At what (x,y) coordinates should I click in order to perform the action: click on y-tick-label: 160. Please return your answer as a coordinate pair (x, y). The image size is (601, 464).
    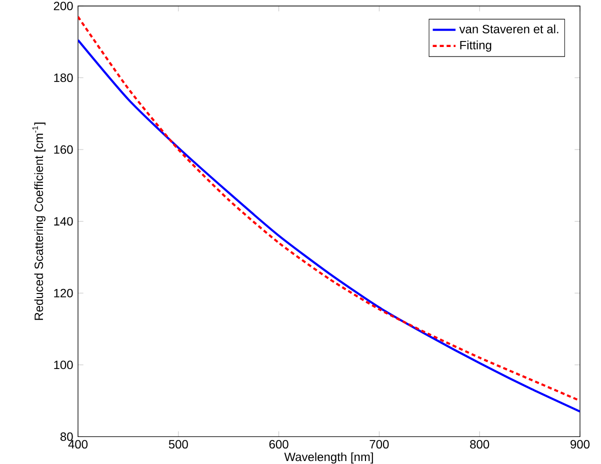
    Looking at the image, I should click on (63, 149).